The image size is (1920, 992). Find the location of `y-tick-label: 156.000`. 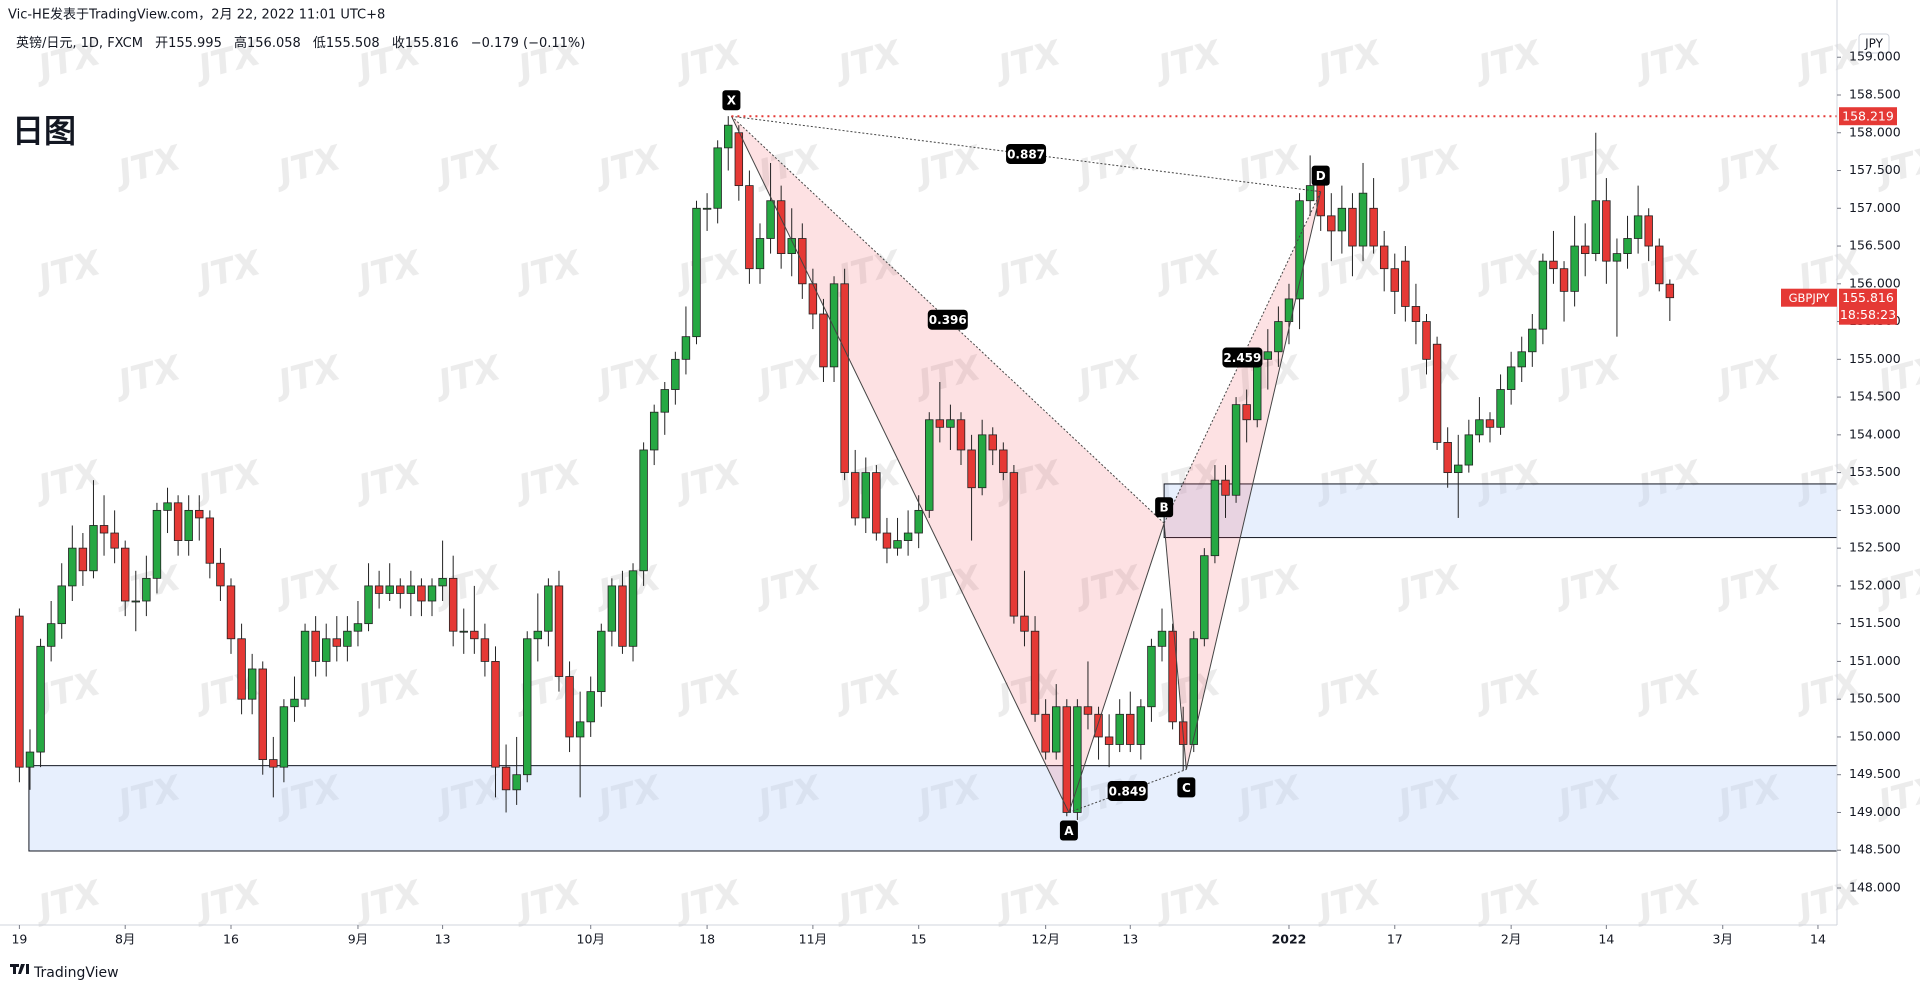

y-tick-label: 156.000 is located at coordinates (1875, 282).